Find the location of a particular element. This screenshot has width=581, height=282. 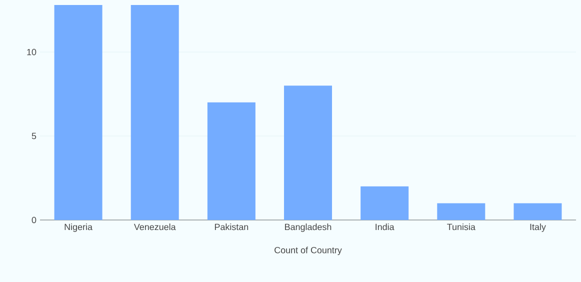

x-tick-label: Pakistan is located at coordinates (231, 227).